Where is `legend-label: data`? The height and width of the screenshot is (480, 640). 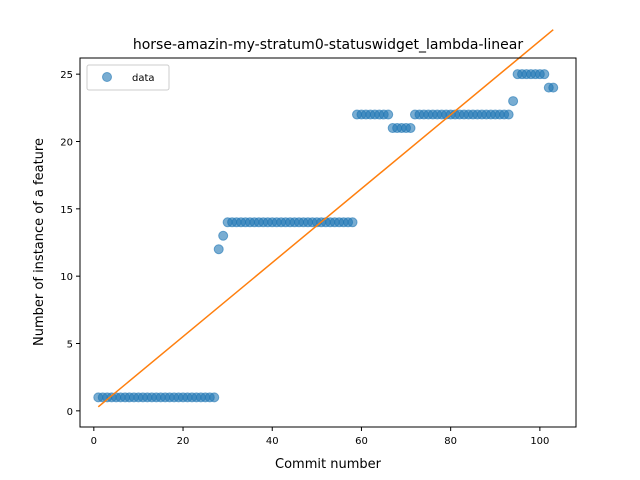 legend-label: data is located at coordinates (143, 78).